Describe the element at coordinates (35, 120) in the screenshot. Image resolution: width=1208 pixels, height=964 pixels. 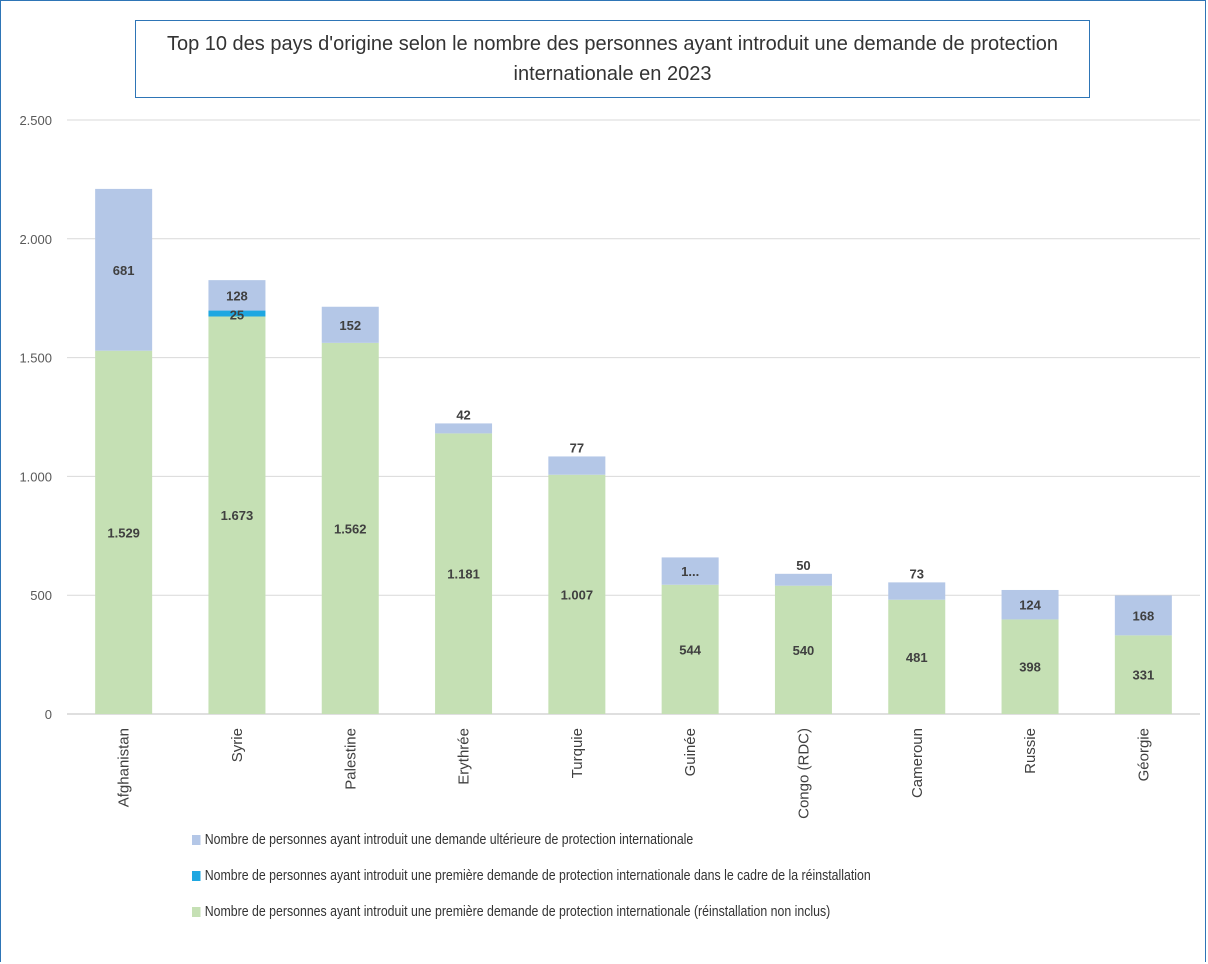
I see `y-tick-label: 2.500` at that location.